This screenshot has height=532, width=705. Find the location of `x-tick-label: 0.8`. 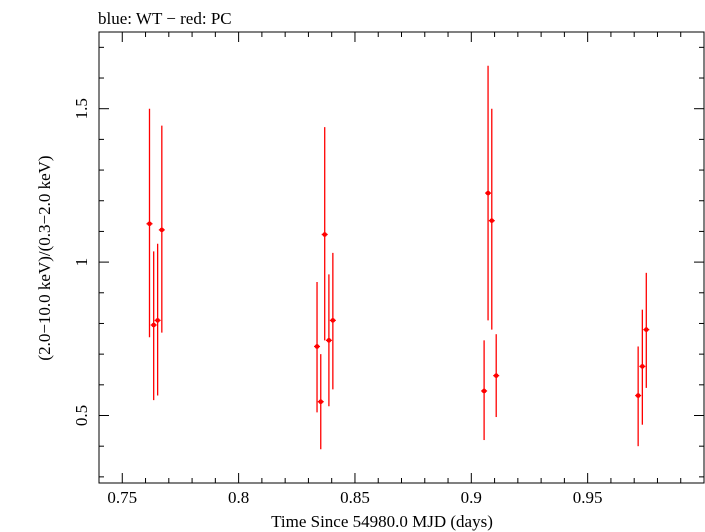

x-tick-label: 0.8 is located at coordinates (238, 497).